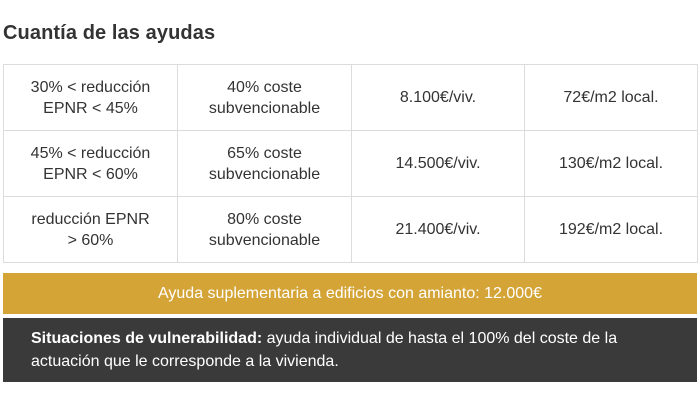 This screenshot has height=407, width=700. What do you see at coordinates (438, 163) in the screenshot?
I see `per-dwelling-cell: 14.500€/viv.` at bounding box center [438, 163].